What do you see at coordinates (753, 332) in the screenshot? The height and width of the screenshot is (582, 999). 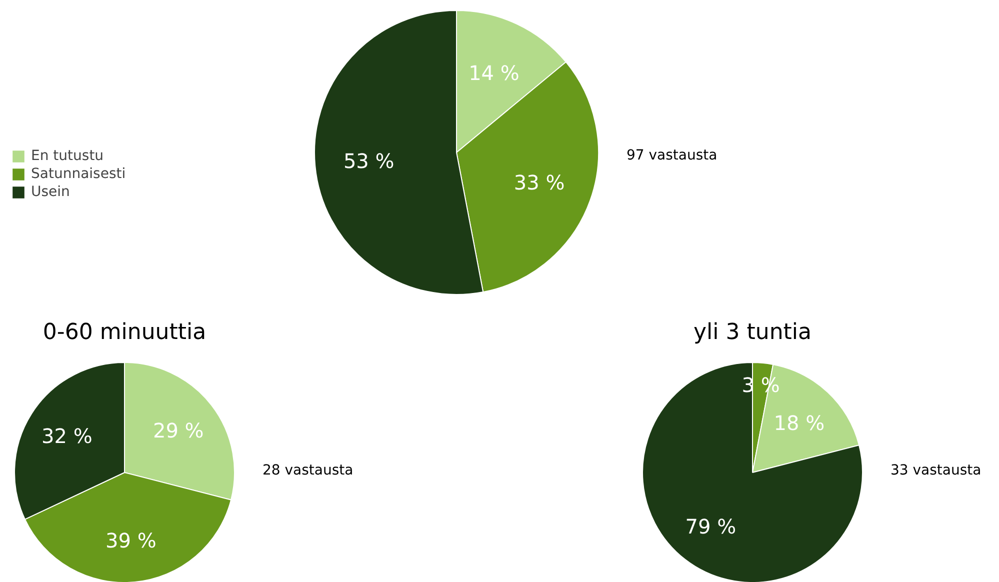 I see `chart-title: yli 3 tuntia` at bounding box center [753, 332].